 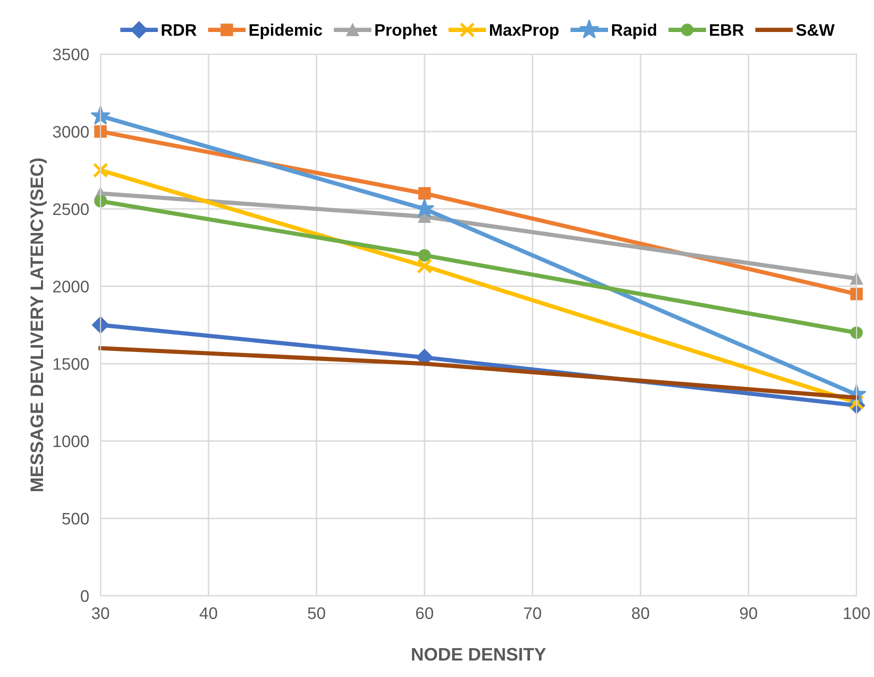 I want to click on y-tick-label: 500, so click(x=75, y=518).